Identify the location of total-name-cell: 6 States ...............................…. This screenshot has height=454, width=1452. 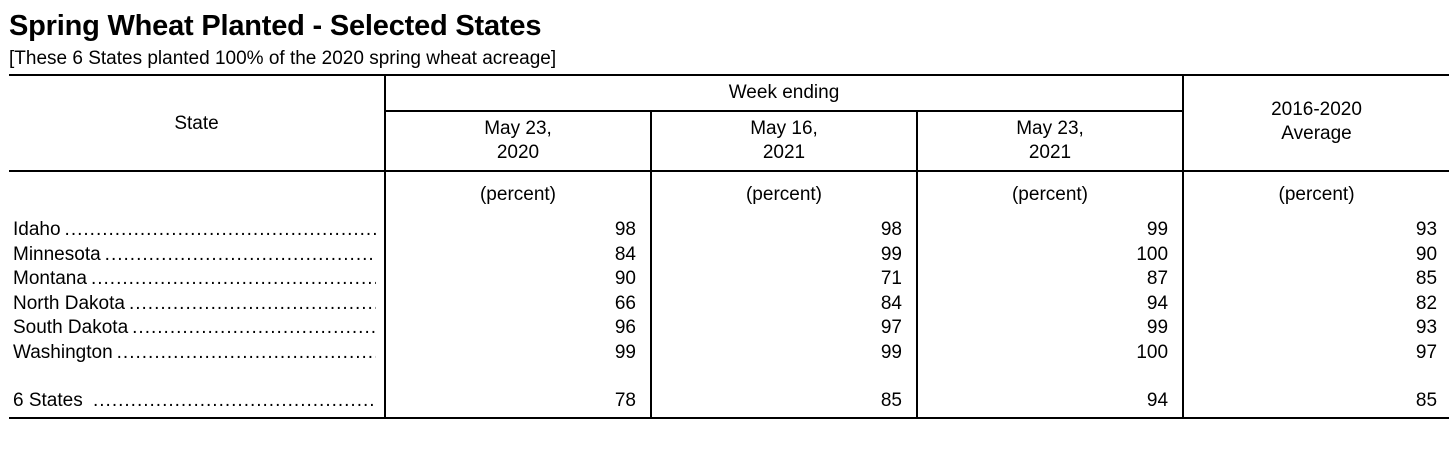
(197, 404).